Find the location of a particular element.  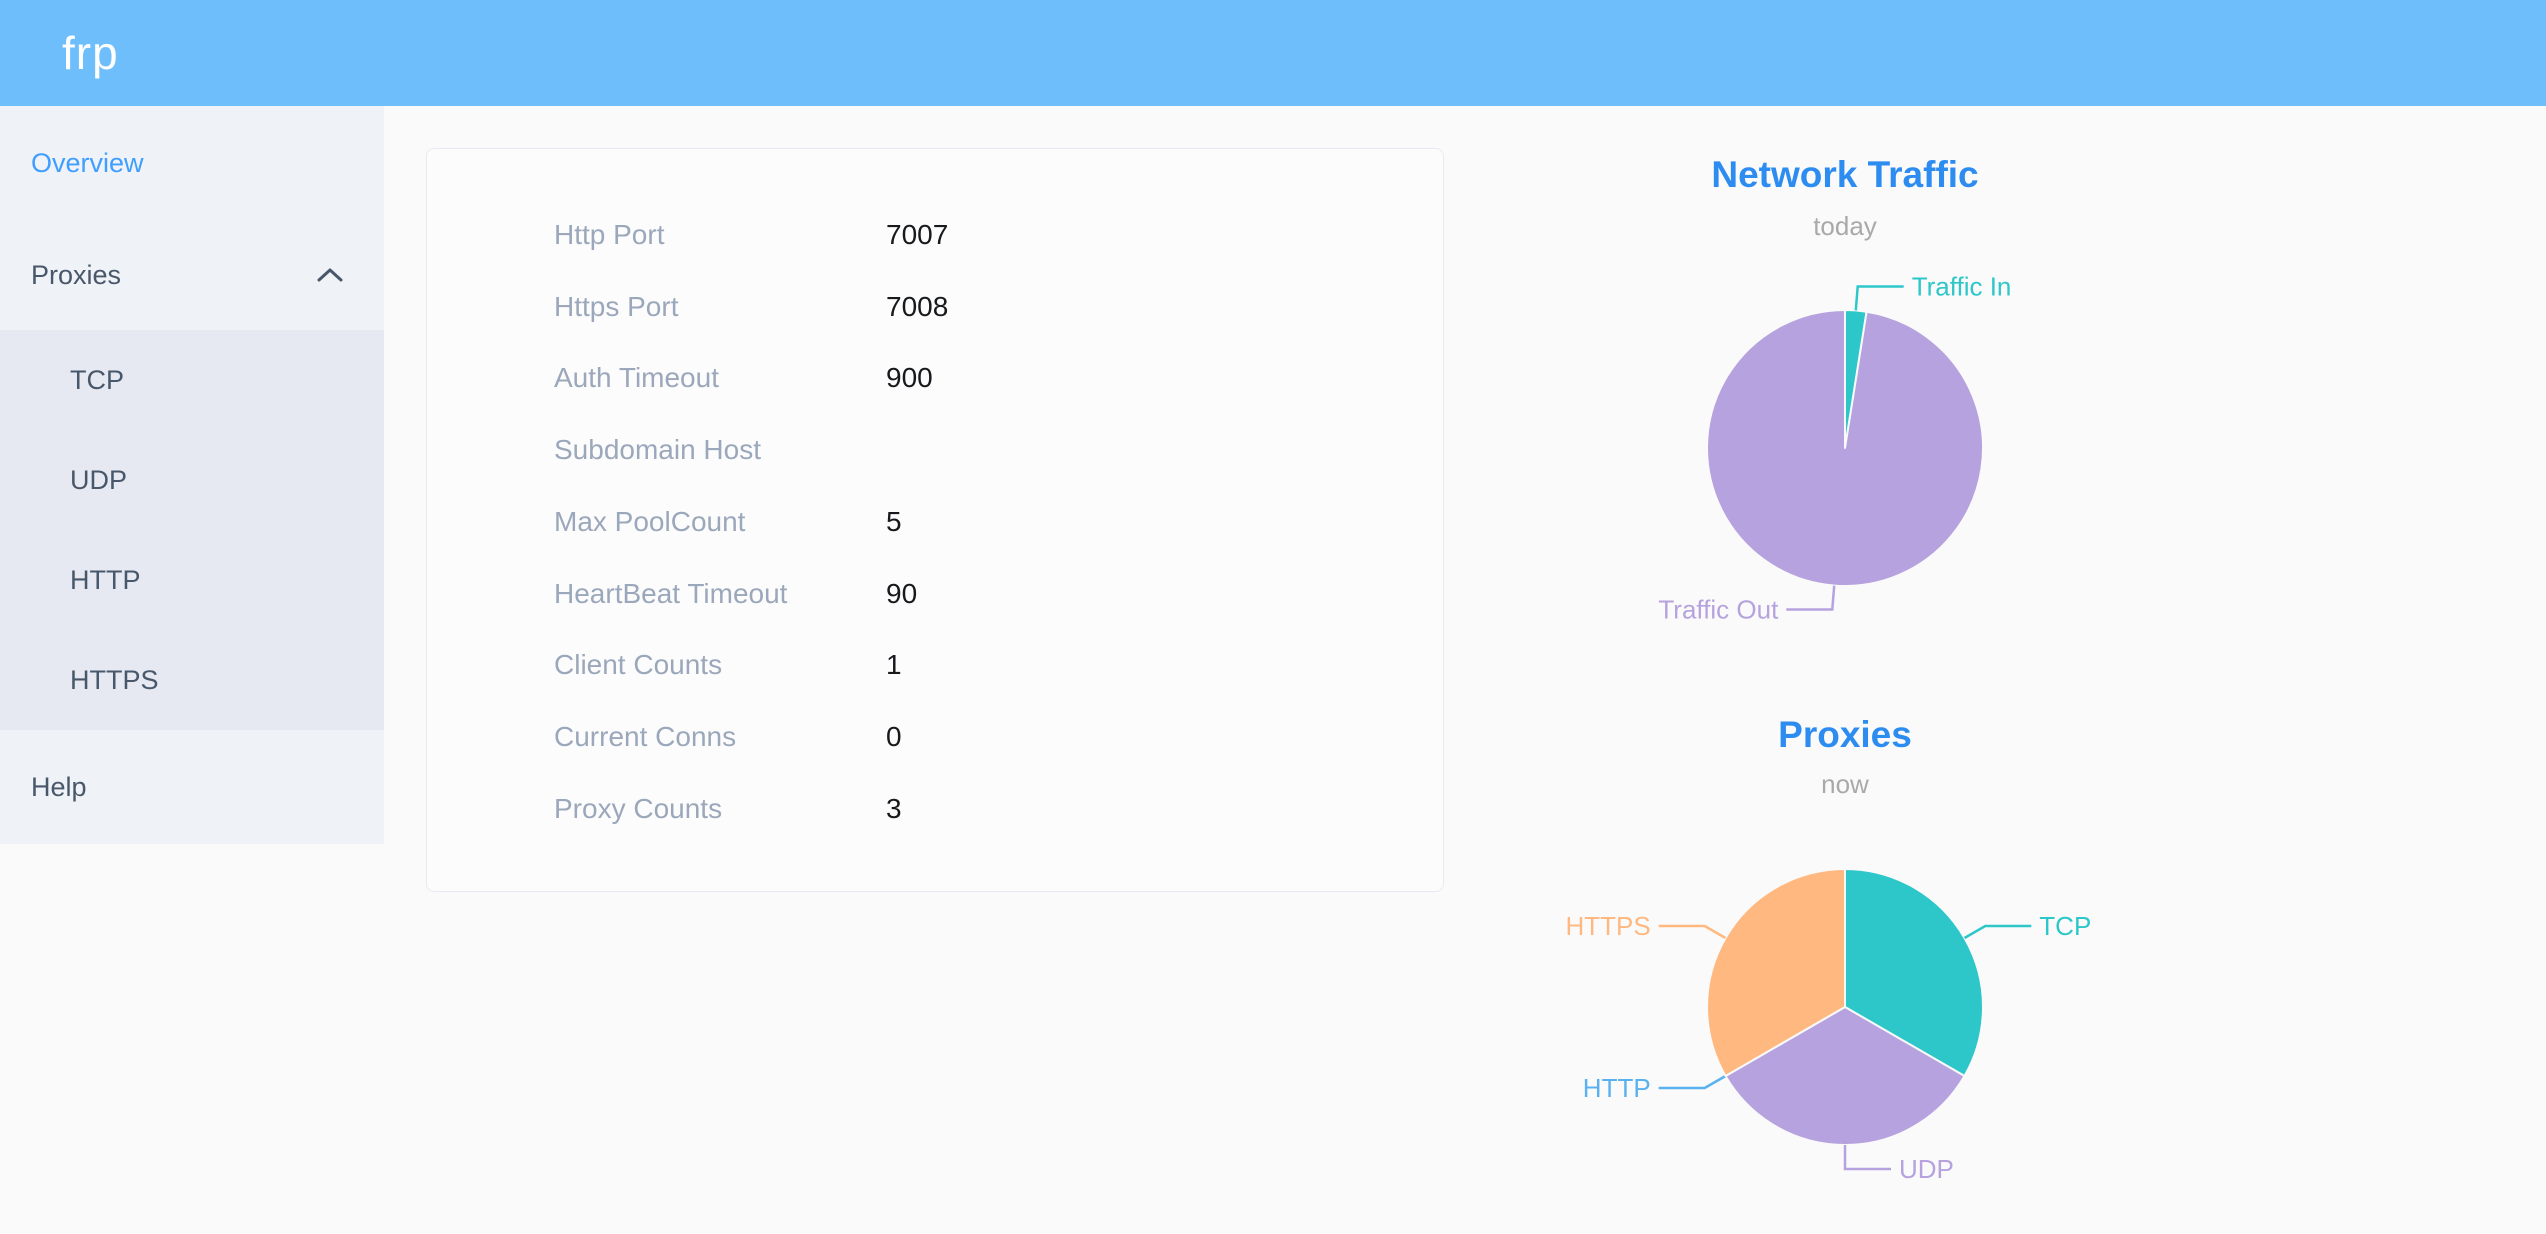

pie-label-line-udp is located at coordinates (1867, 1158).